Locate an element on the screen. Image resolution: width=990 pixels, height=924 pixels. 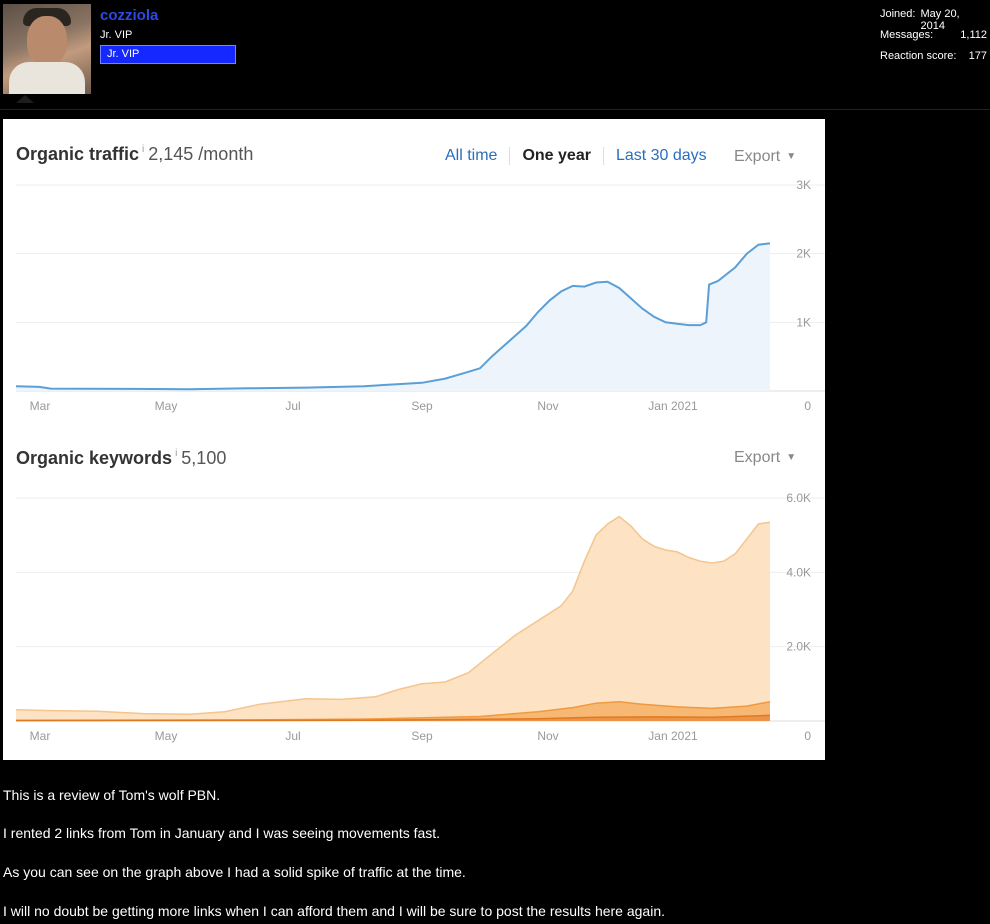
y-tick-label: 2K is located at coordinates (803, 254).